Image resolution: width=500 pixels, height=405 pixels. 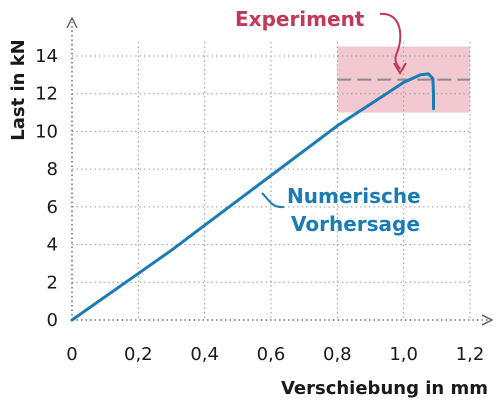 What do you see at coordinates (52, 245) in the screenshot?
I see `y-tick-label: 4` at bounding box center [52, 245].